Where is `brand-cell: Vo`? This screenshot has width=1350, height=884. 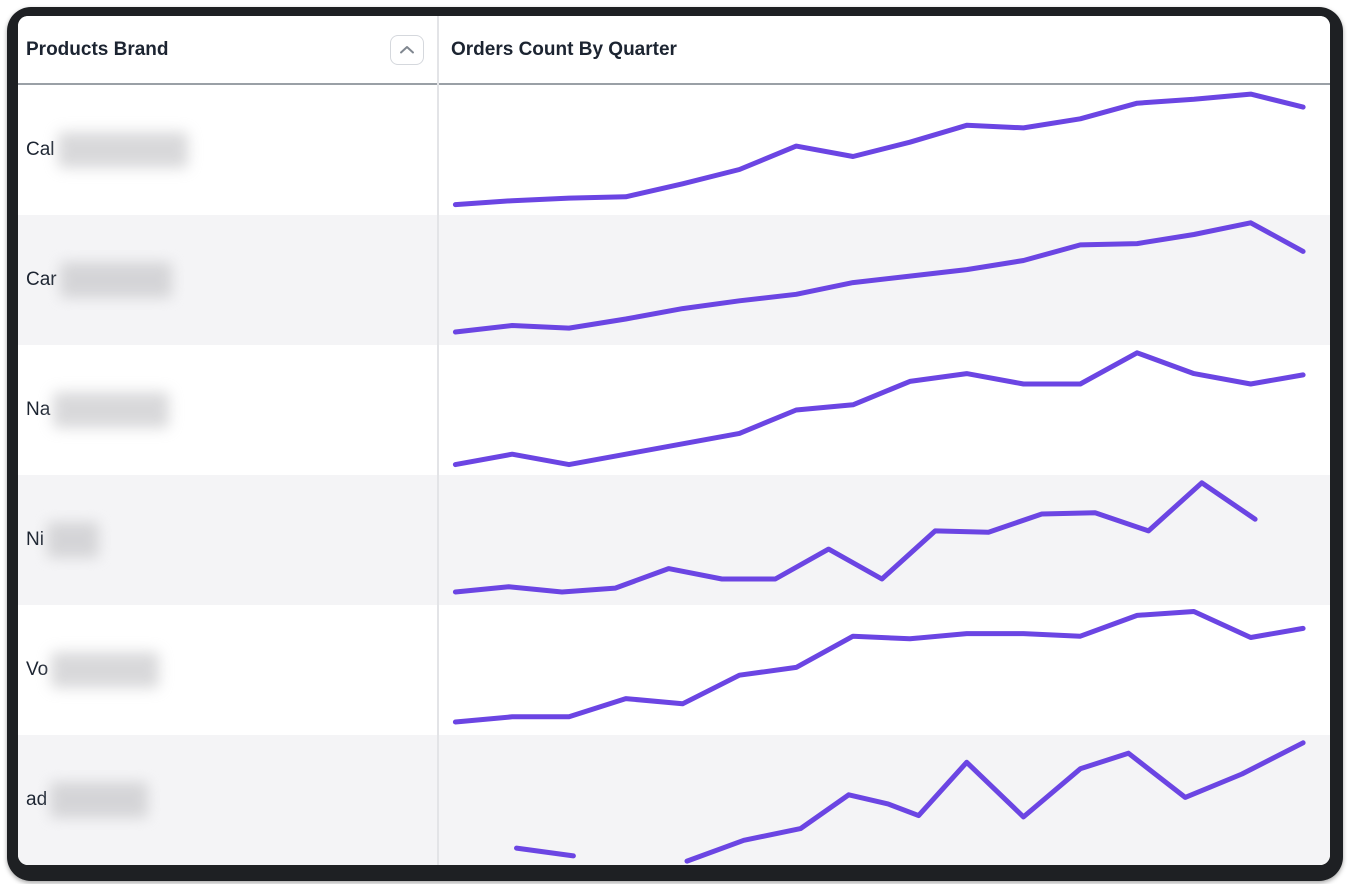
brand-cell: Vo is located at coordinates (228, 670).